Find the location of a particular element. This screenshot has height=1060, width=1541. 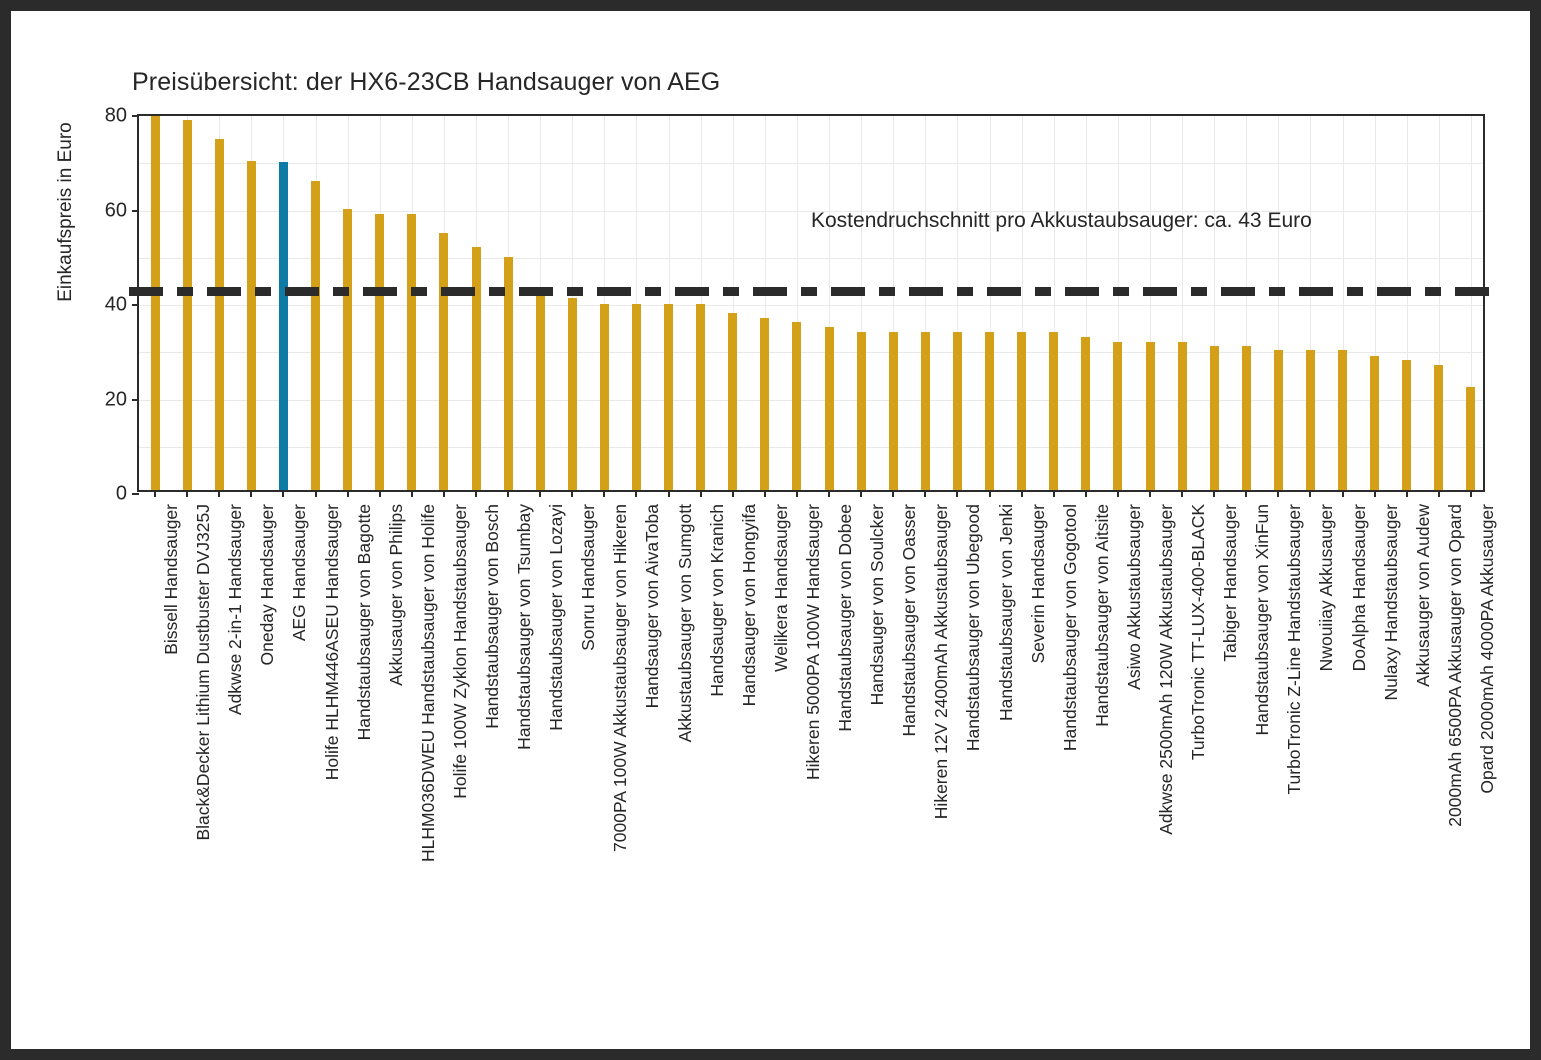

x-axis-tick-label: Handstaubsauger von Bagotte is located at coordinates (363, 622).